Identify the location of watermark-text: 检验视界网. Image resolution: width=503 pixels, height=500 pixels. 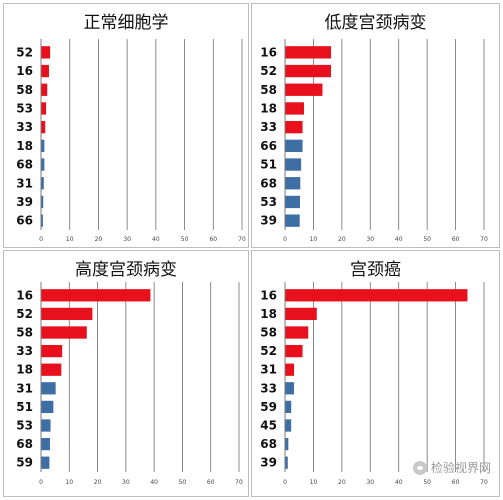
(460, 468).